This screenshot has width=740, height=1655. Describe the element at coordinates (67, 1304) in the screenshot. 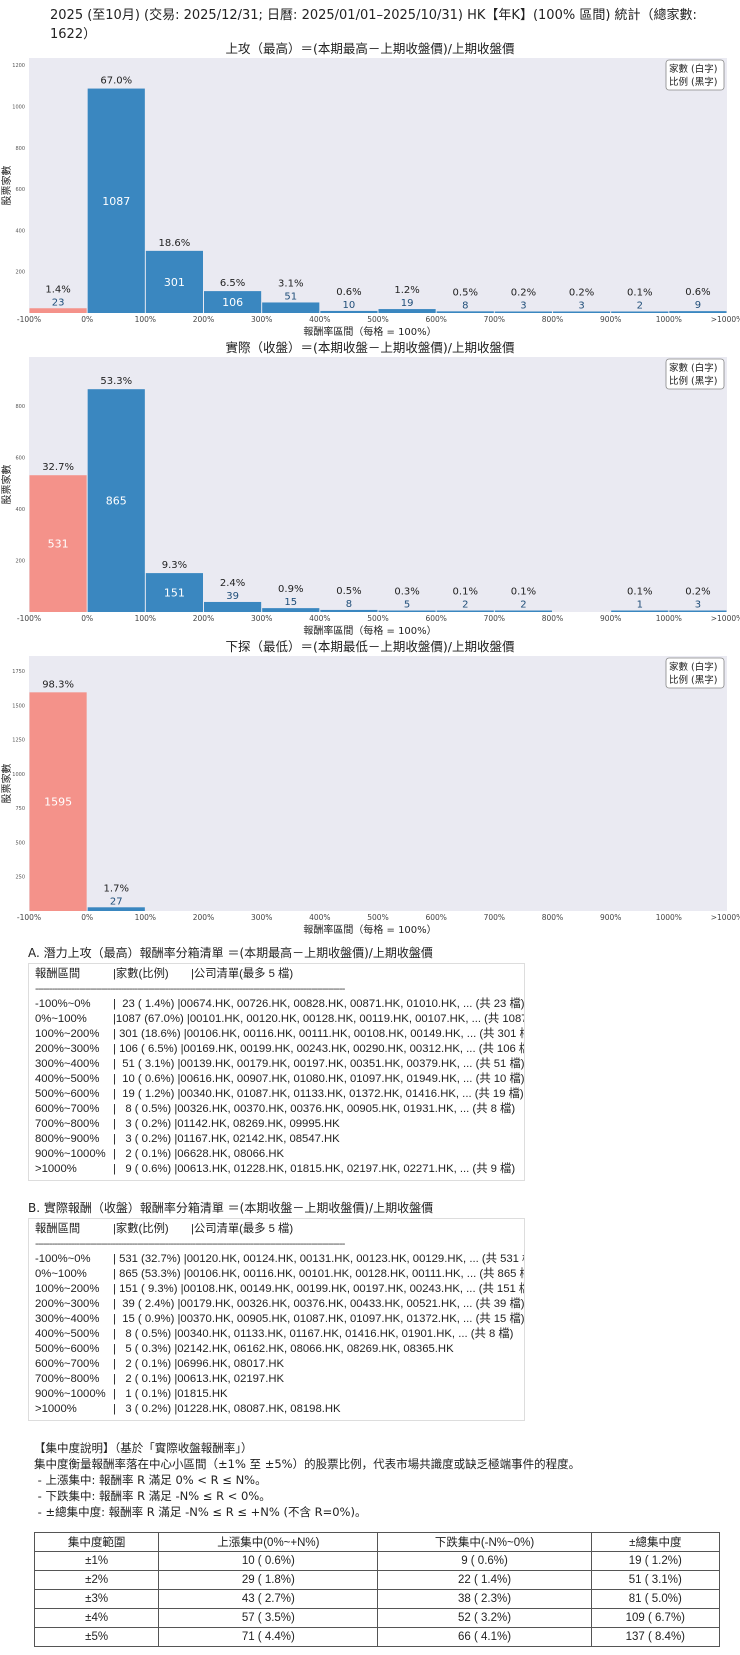

I see `list-row-range: 200%~300%` at that location.